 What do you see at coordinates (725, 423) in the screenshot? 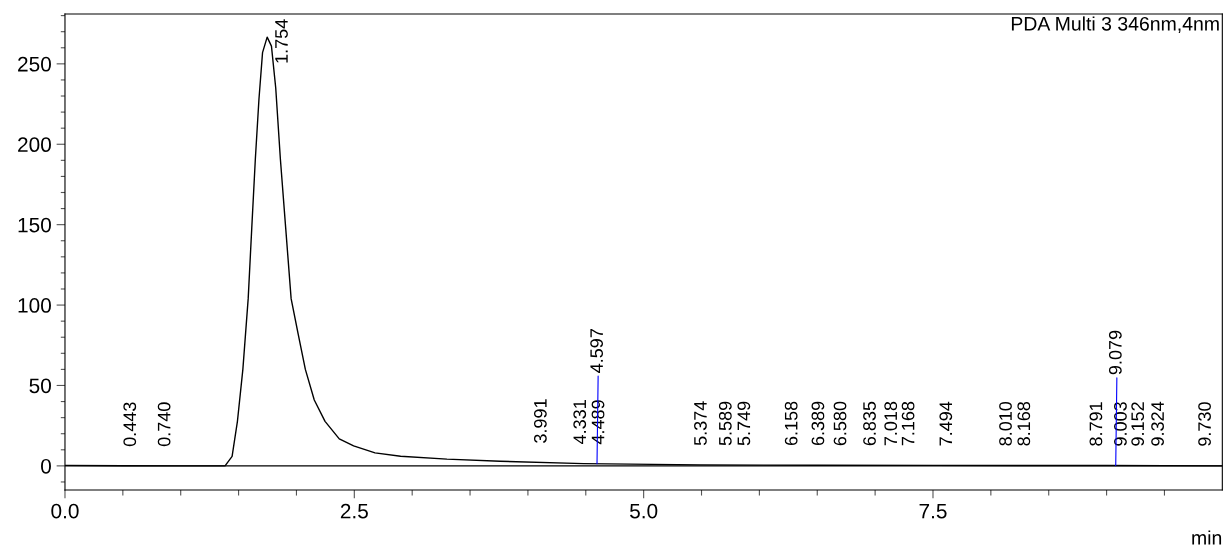
I see `annotation: 5.589` at bounding box center [725, 423].